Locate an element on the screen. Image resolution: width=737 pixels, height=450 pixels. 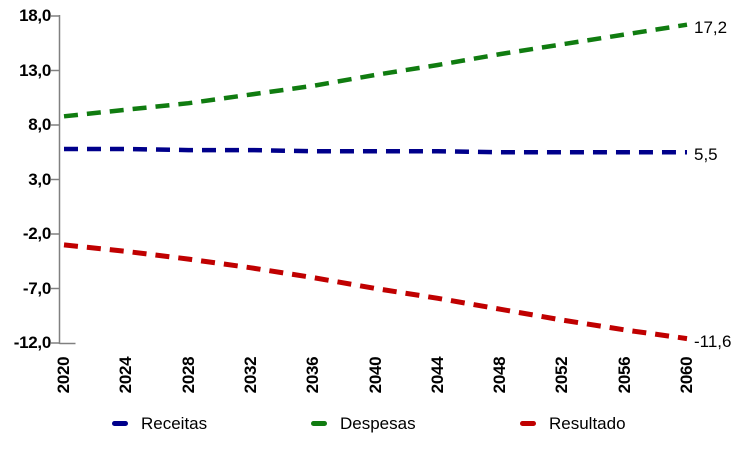
y-axis-label: 8,0 is located at coordinates (39, 124).